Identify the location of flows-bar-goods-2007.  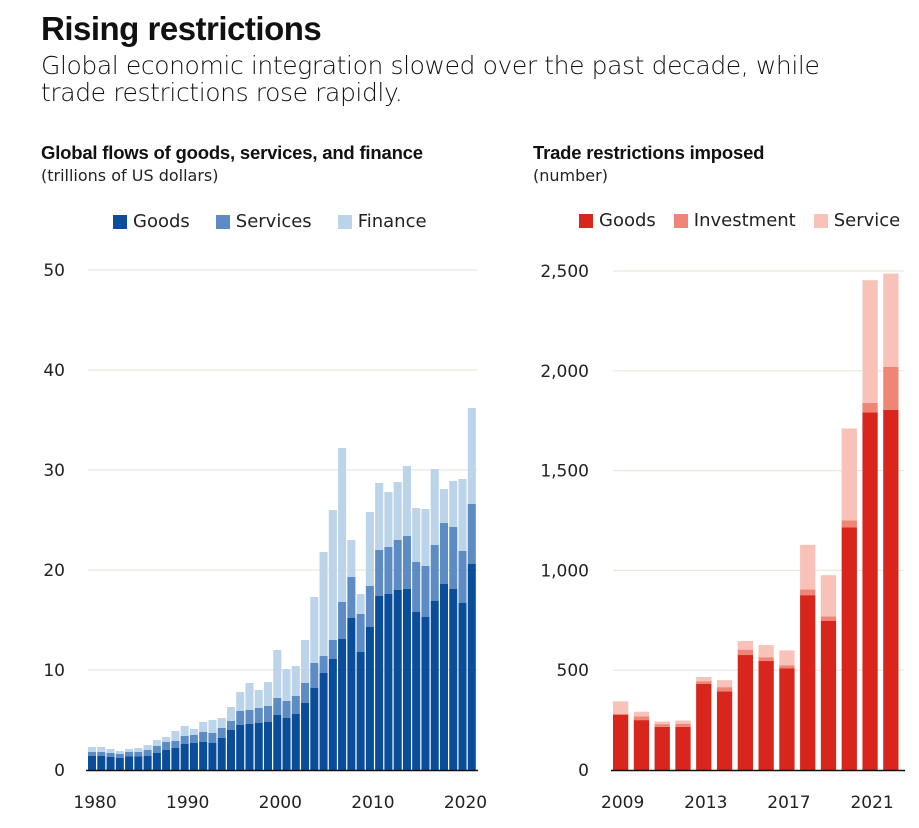
(342, 704).